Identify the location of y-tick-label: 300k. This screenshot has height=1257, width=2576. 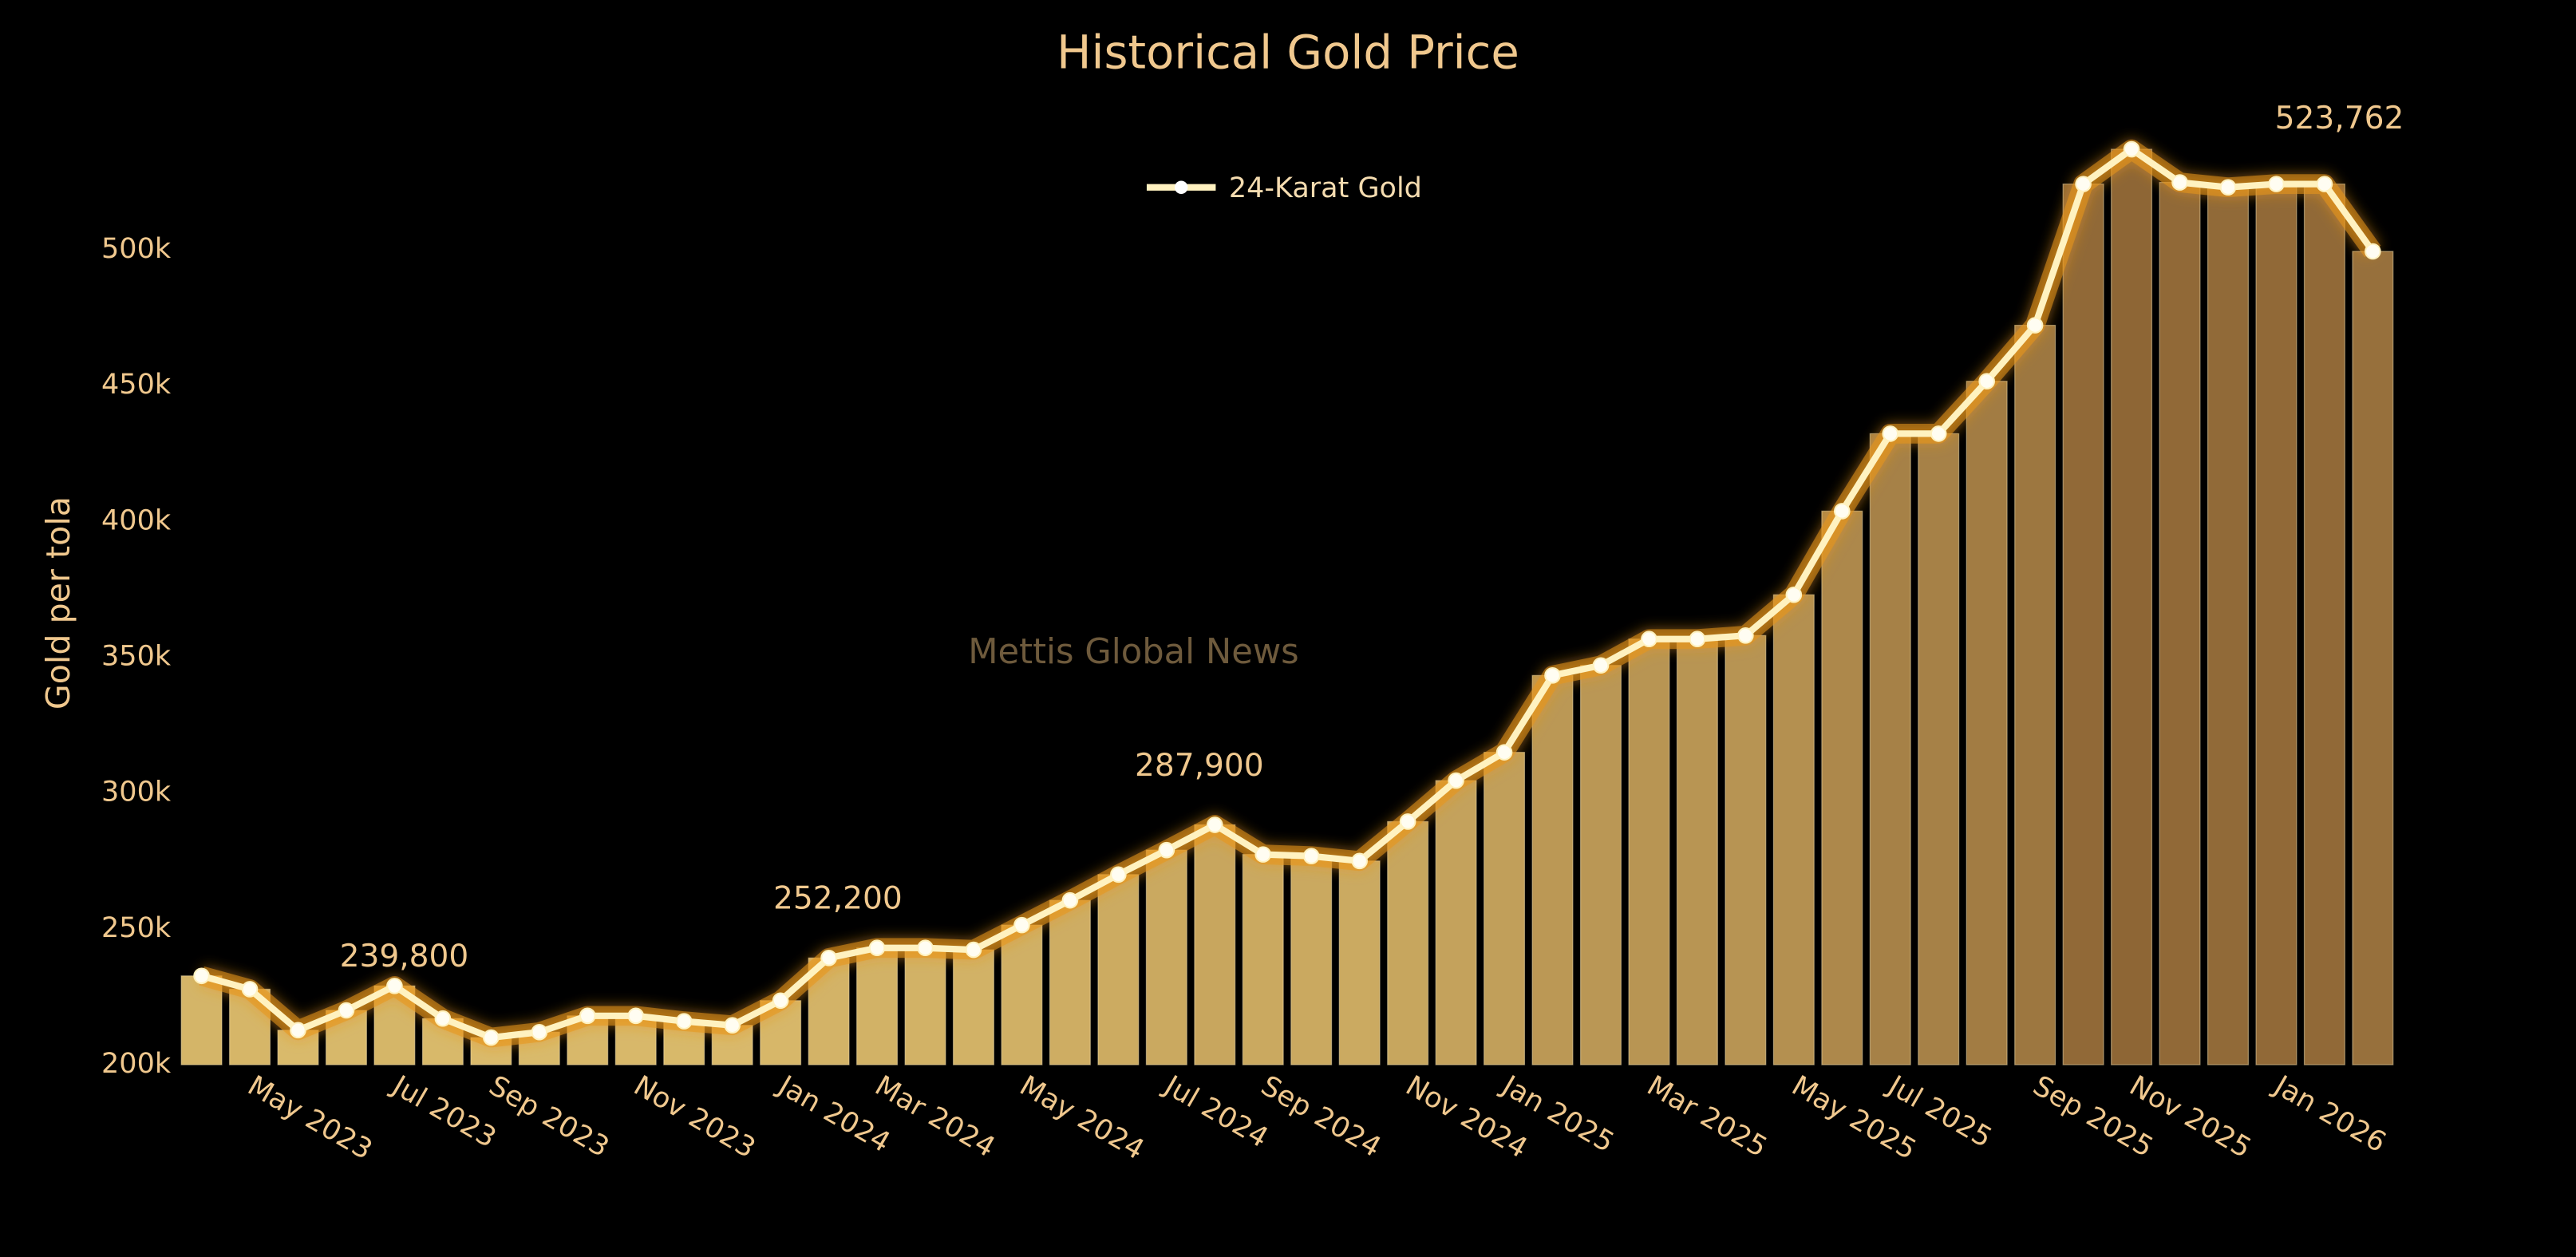
(136, 792).